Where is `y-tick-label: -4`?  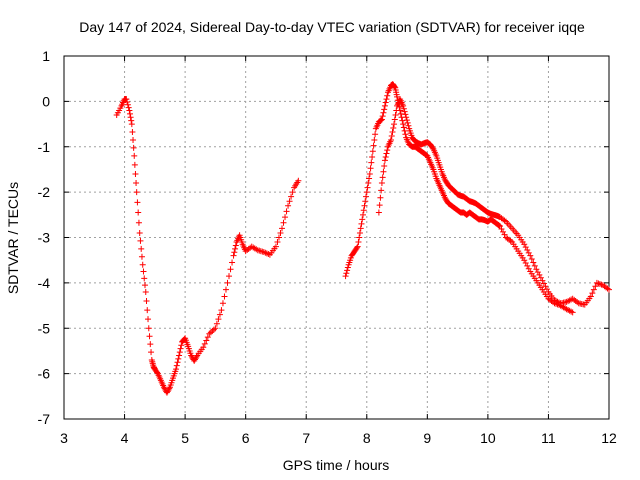 y-tick-label: -4 is located at coordinates (44, 283).